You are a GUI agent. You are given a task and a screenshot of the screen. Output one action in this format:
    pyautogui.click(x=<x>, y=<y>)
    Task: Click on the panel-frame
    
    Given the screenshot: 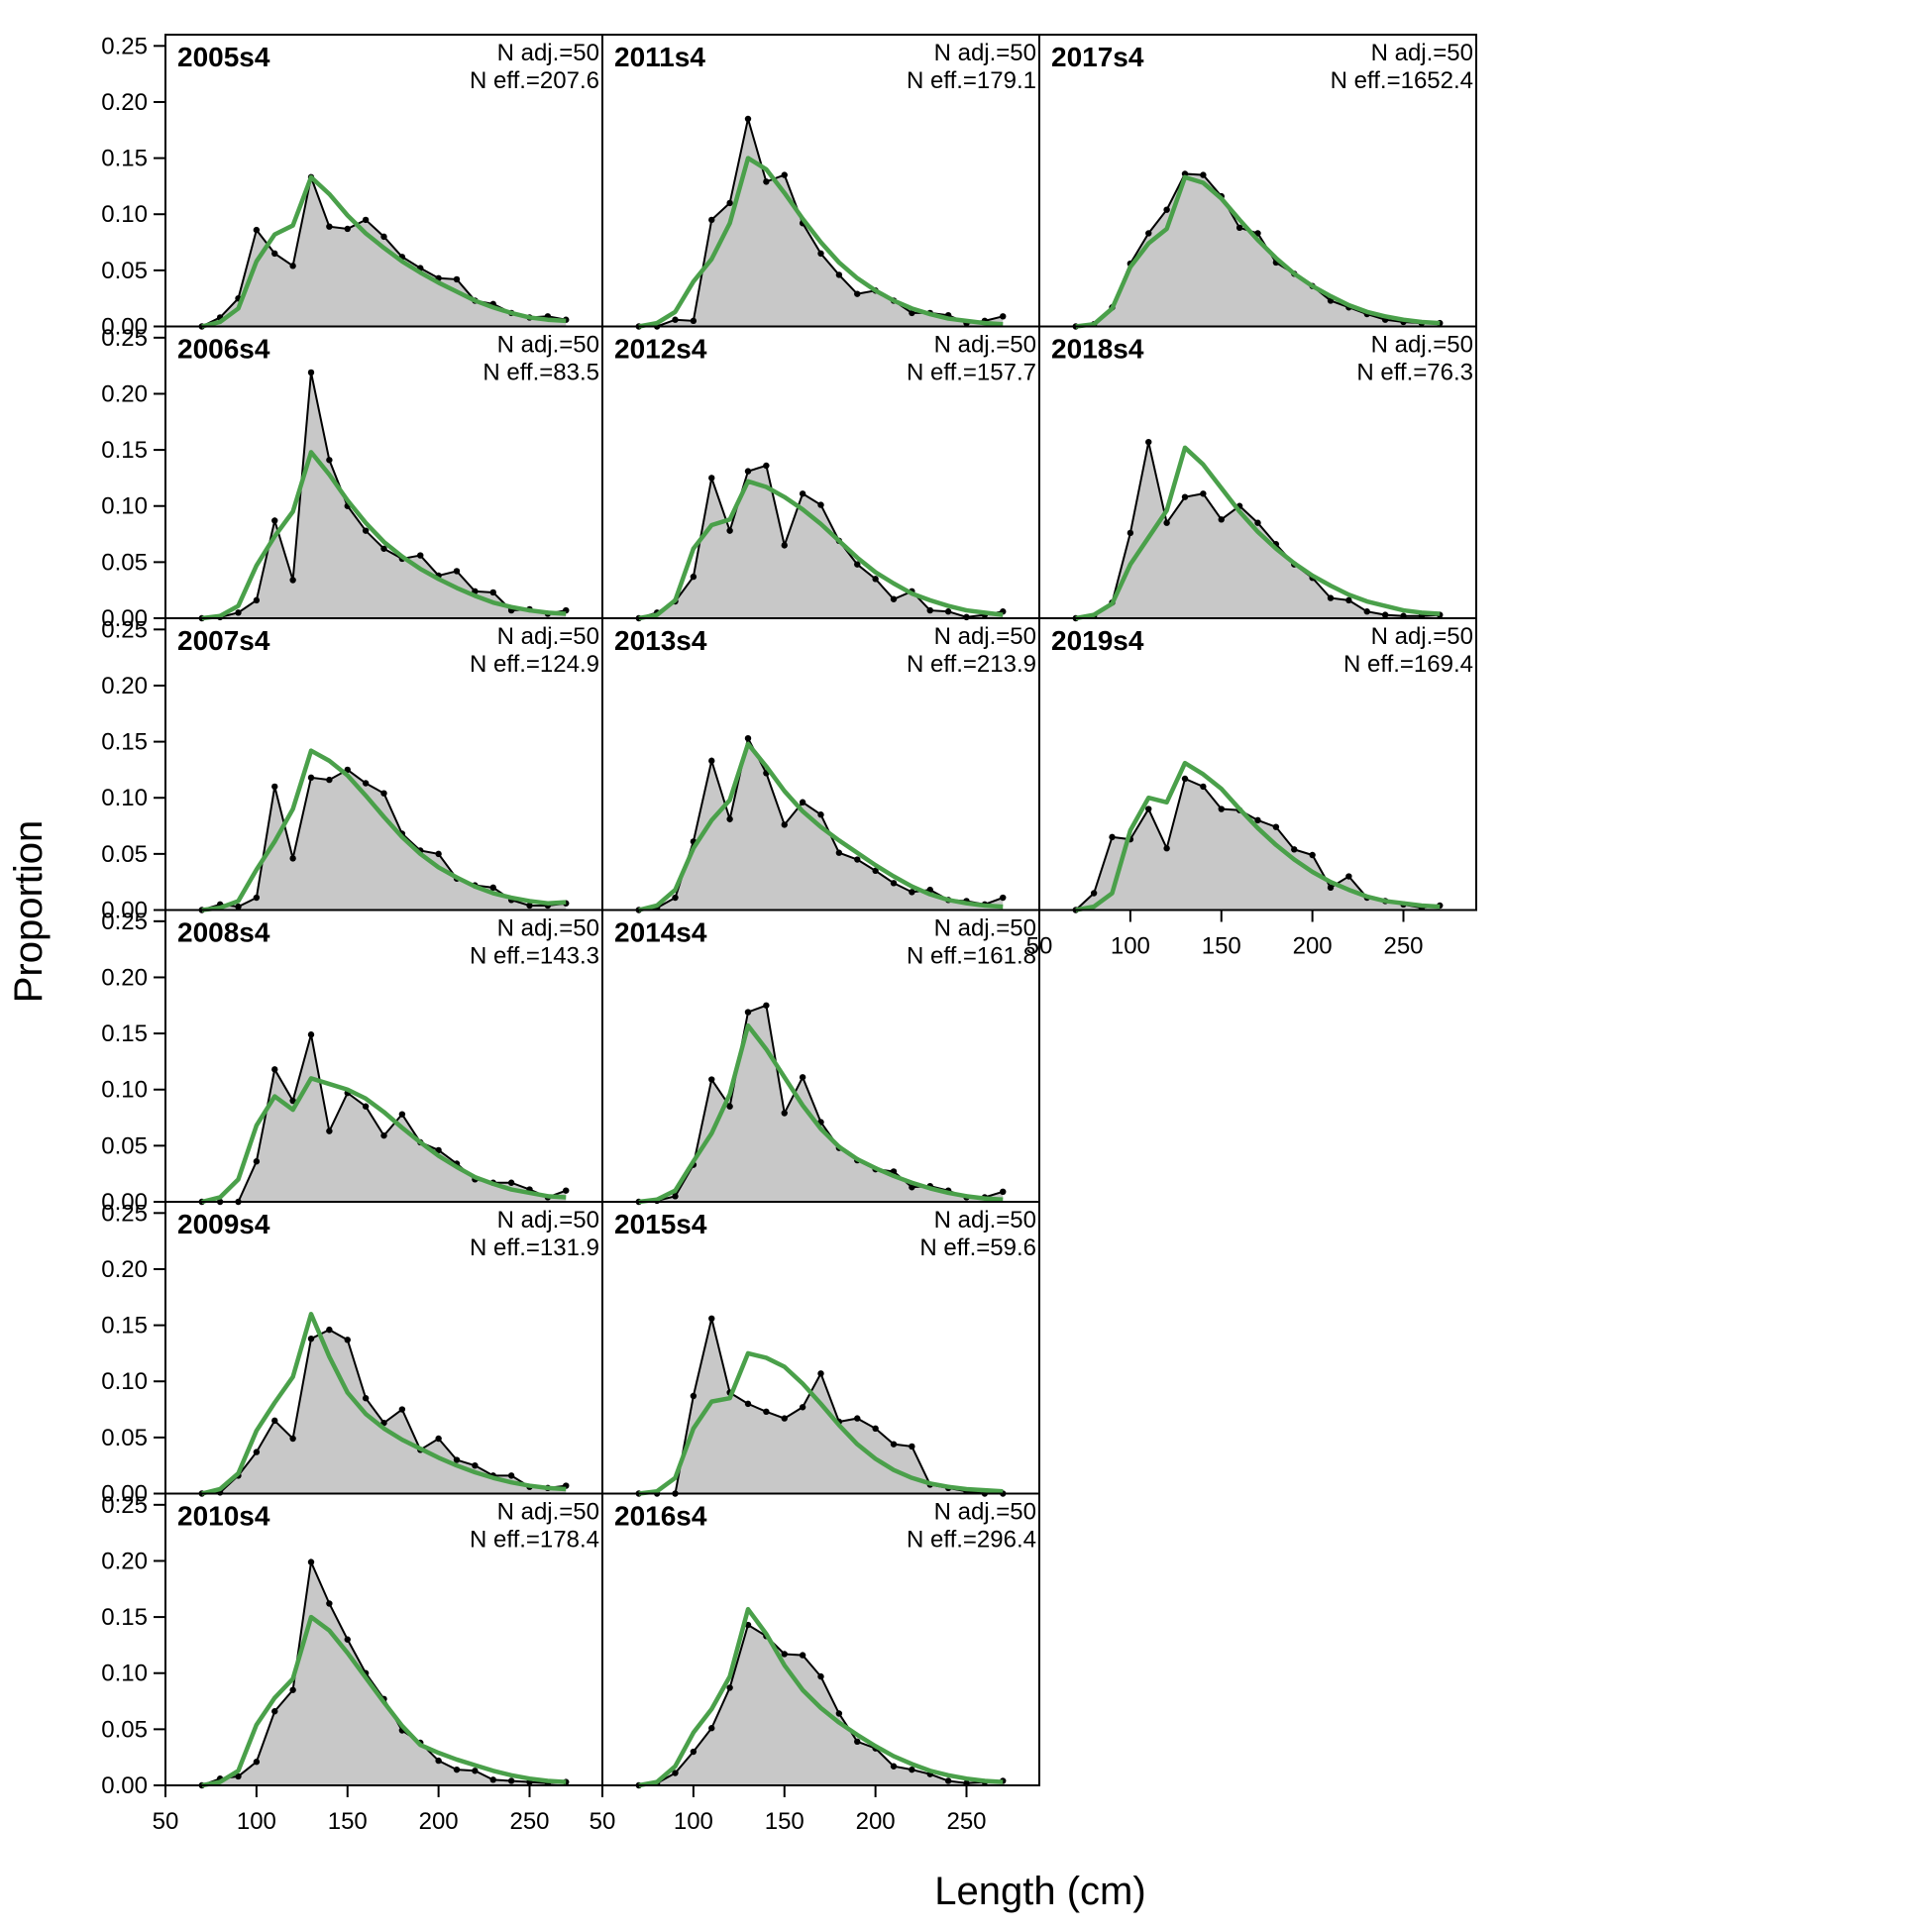 What is the action you would take?
    pyautogui.click(x=820, y=1639)
    